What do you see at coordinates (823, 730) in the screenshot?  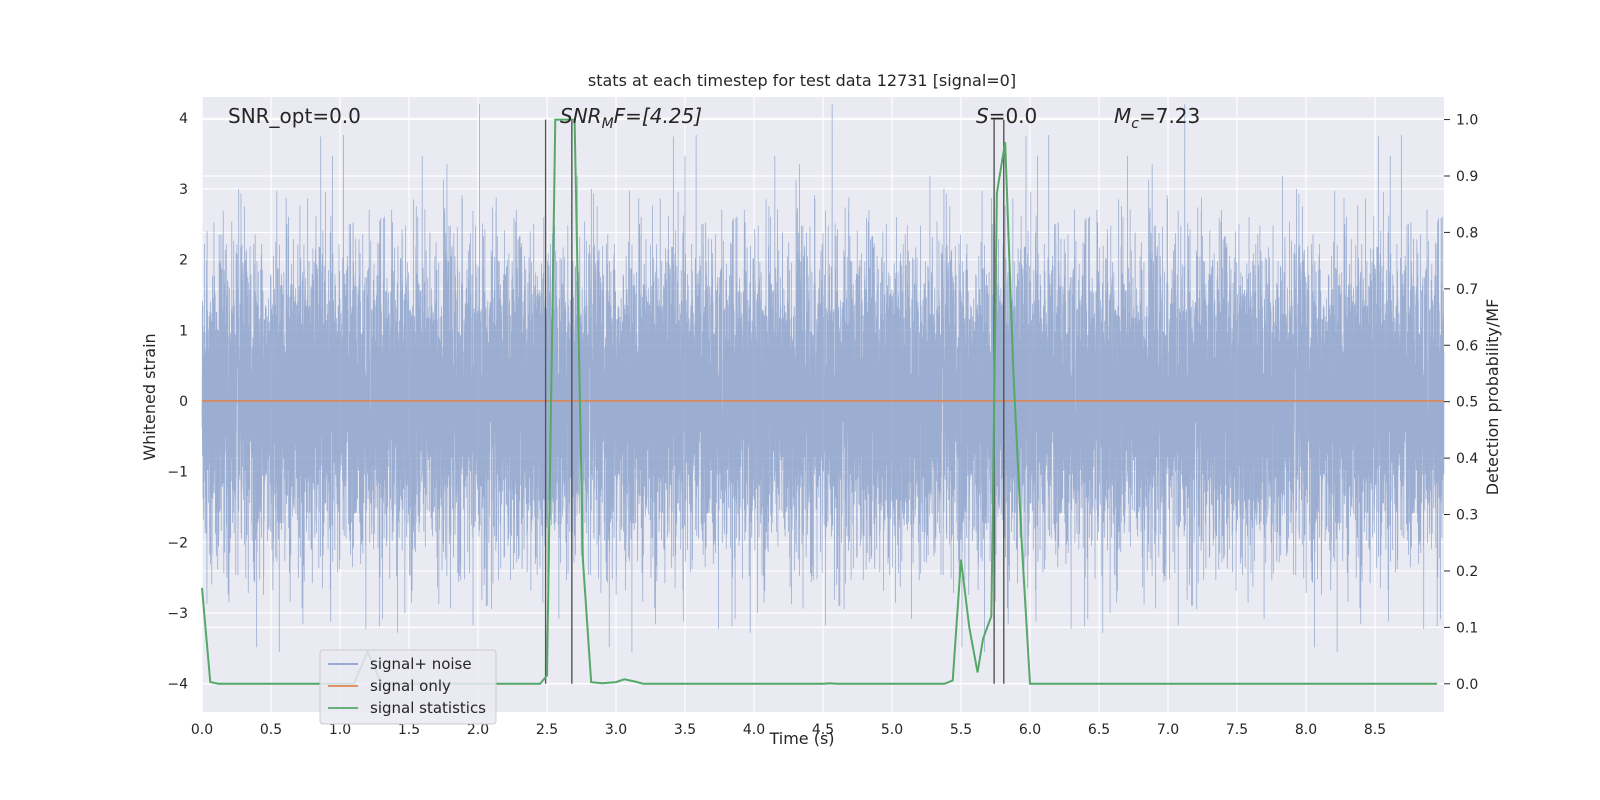 I see `x-tick-label-9: 4.5` at bounding box center [823, 730].